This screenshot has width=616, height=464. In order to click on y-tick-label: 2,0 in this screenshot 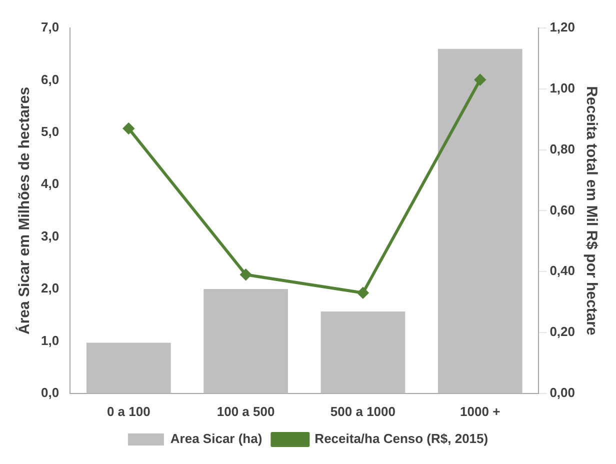, I will do `click(50, 288)`.